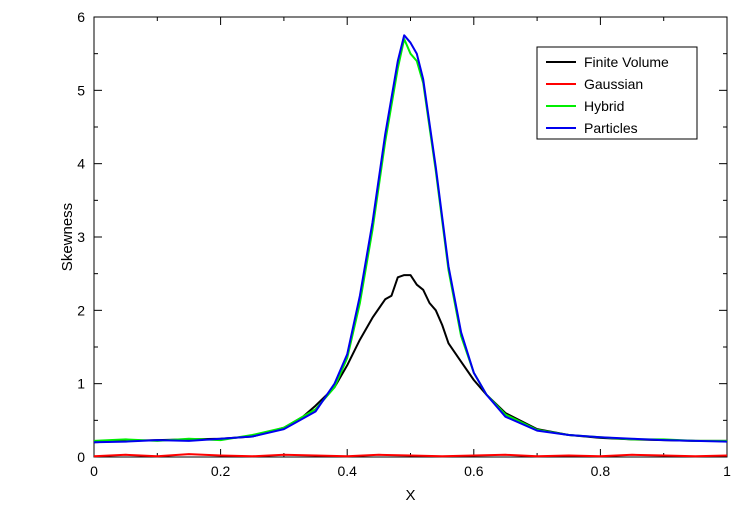  Describe the element at coordinates (601, 471) in the screenshot. I see `x-tick-label: 0.8` at that location.